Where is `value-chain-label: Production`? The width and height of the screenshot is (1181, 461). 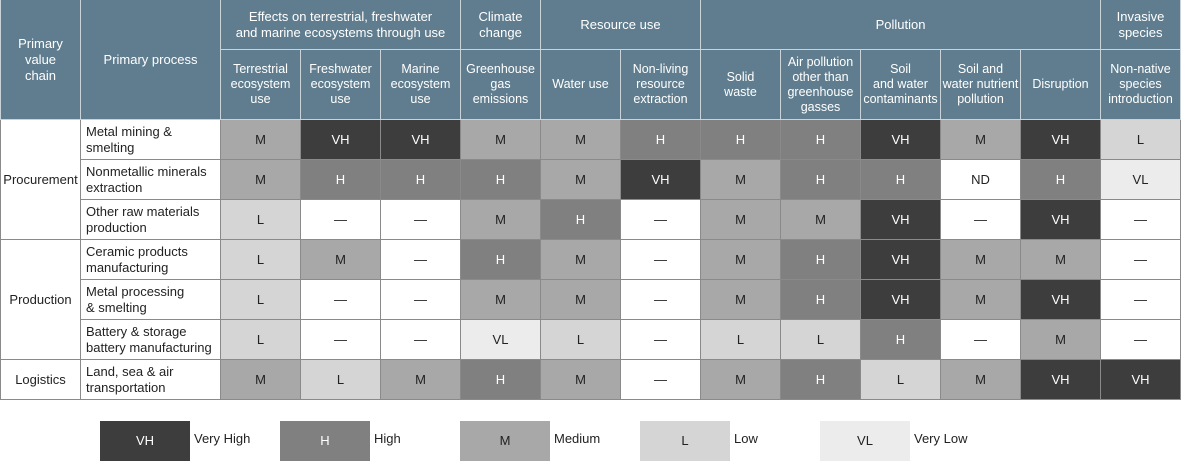
value-chain-label: Production is located at coordinates (40, 300).